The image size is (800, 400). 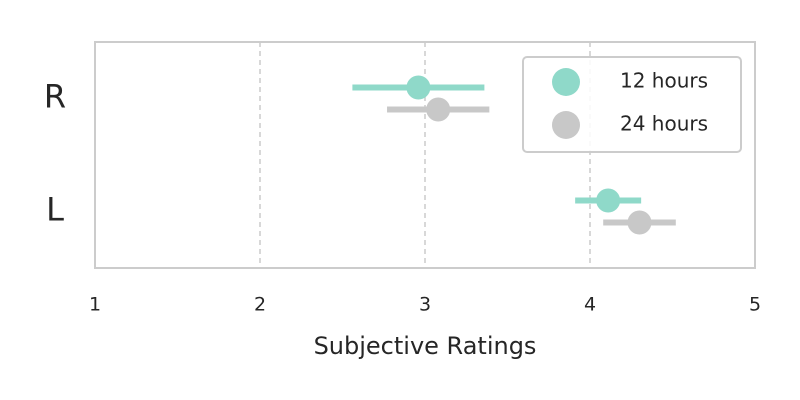 I want to click on x-axis-label: Subjective Ratings, so click(x=425, y=346).